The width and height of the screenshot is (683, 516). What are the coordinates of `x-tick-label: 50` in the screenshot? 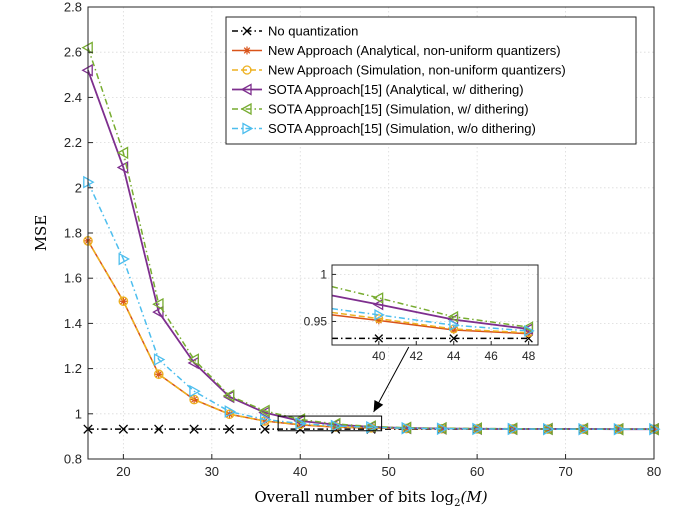 It's located at (388, 471).